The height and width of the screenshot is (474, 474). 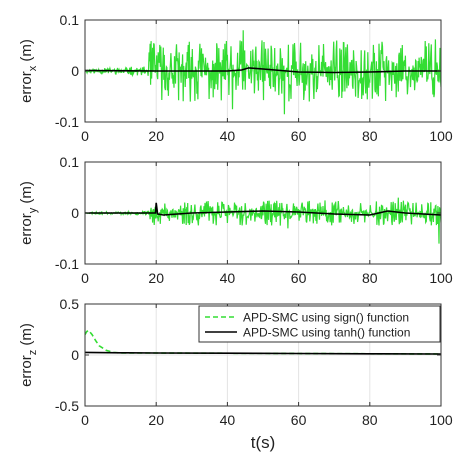 What do you see at coordinates (33, 210) in the screenshot?
I see `y-axis-label-subscript: y` at bounding box center [33, 210].